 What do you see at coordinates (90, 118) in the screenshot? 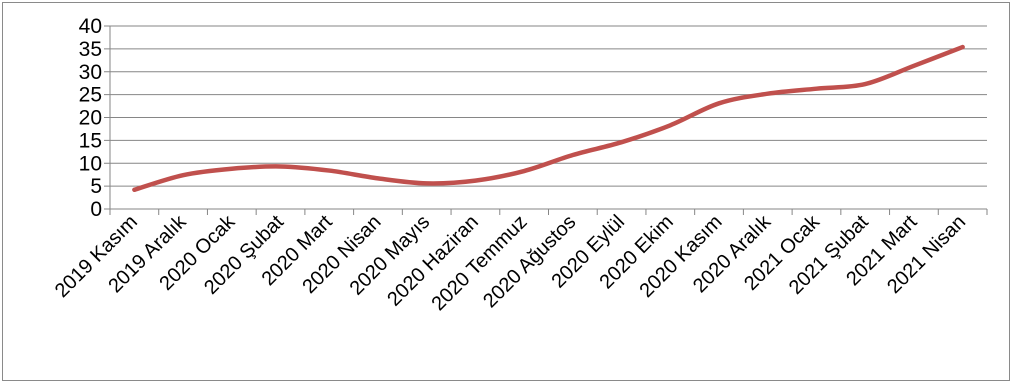
I see `y-tick-label: 20` at bounding box center [90, 118].